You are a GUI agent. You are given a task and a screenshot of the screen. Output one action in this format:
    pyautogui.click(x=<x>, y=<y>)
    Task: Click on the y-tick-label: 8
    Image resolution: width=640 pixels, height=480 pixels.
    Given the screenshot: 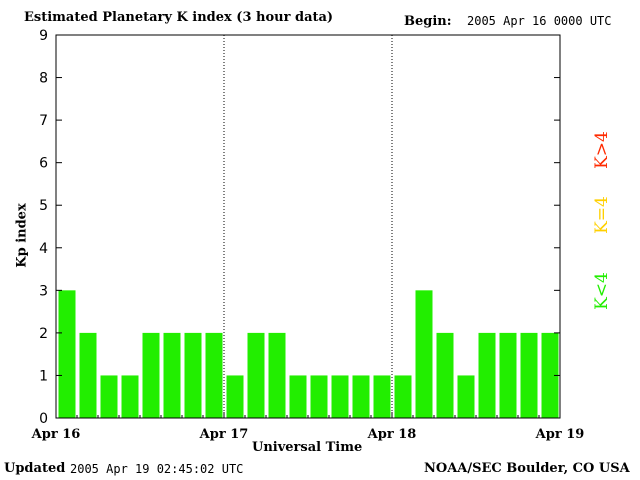 What is the action you would take?
    pyautogui.click(x=43, y=79)
    